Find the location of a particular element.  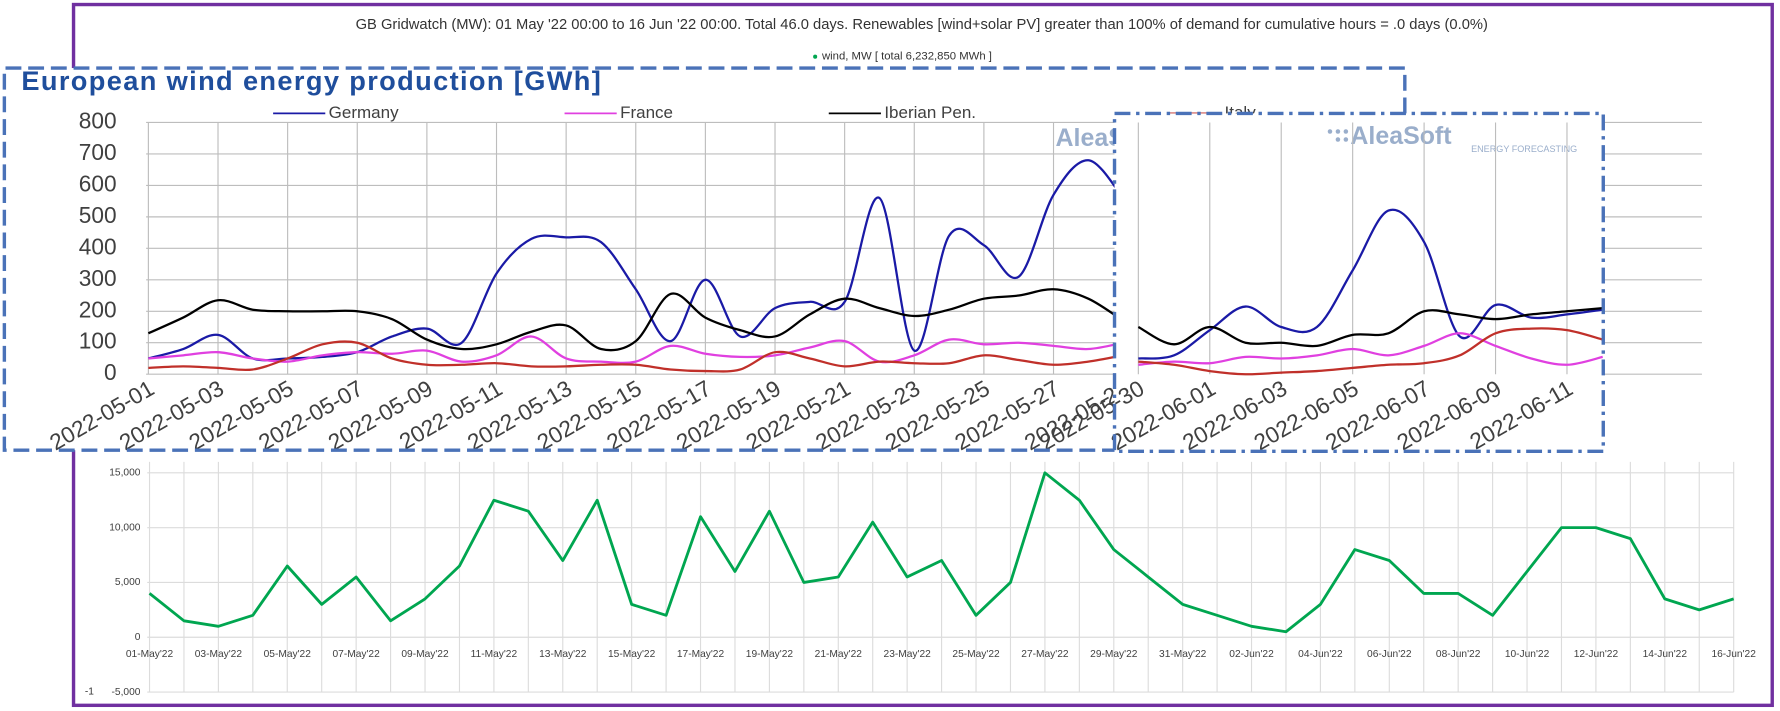

overlay-background is located at coordinates (1359, 282).